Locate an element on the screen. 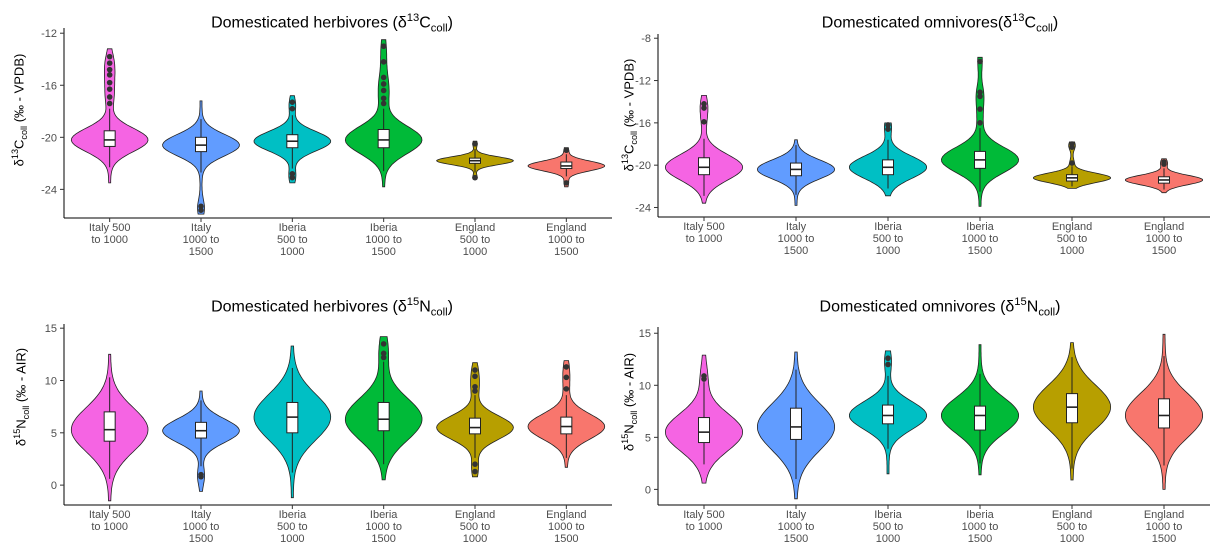 Image resolution: width=1216 pixels, height=545 pixels. y-tick-label: 15 is located at coordinates (51, 329).